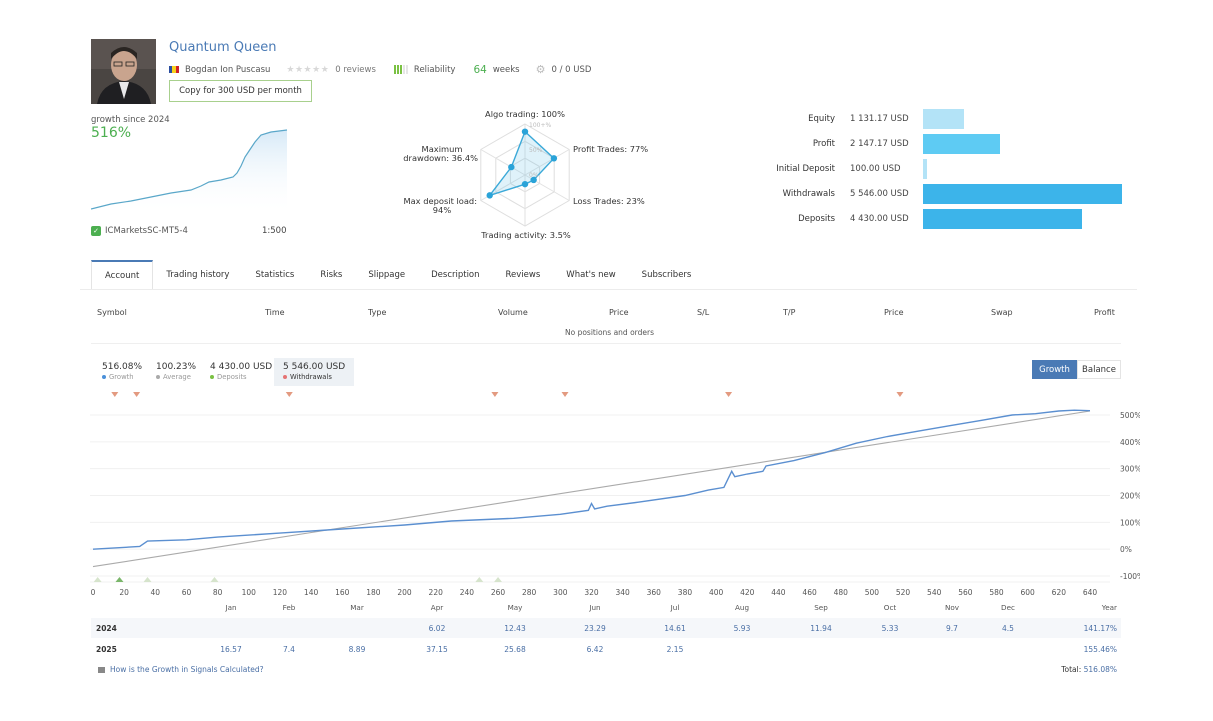 This screenshot has width=1213, height=721. I want to click on tab-risks: Risks, so click(331, 275).